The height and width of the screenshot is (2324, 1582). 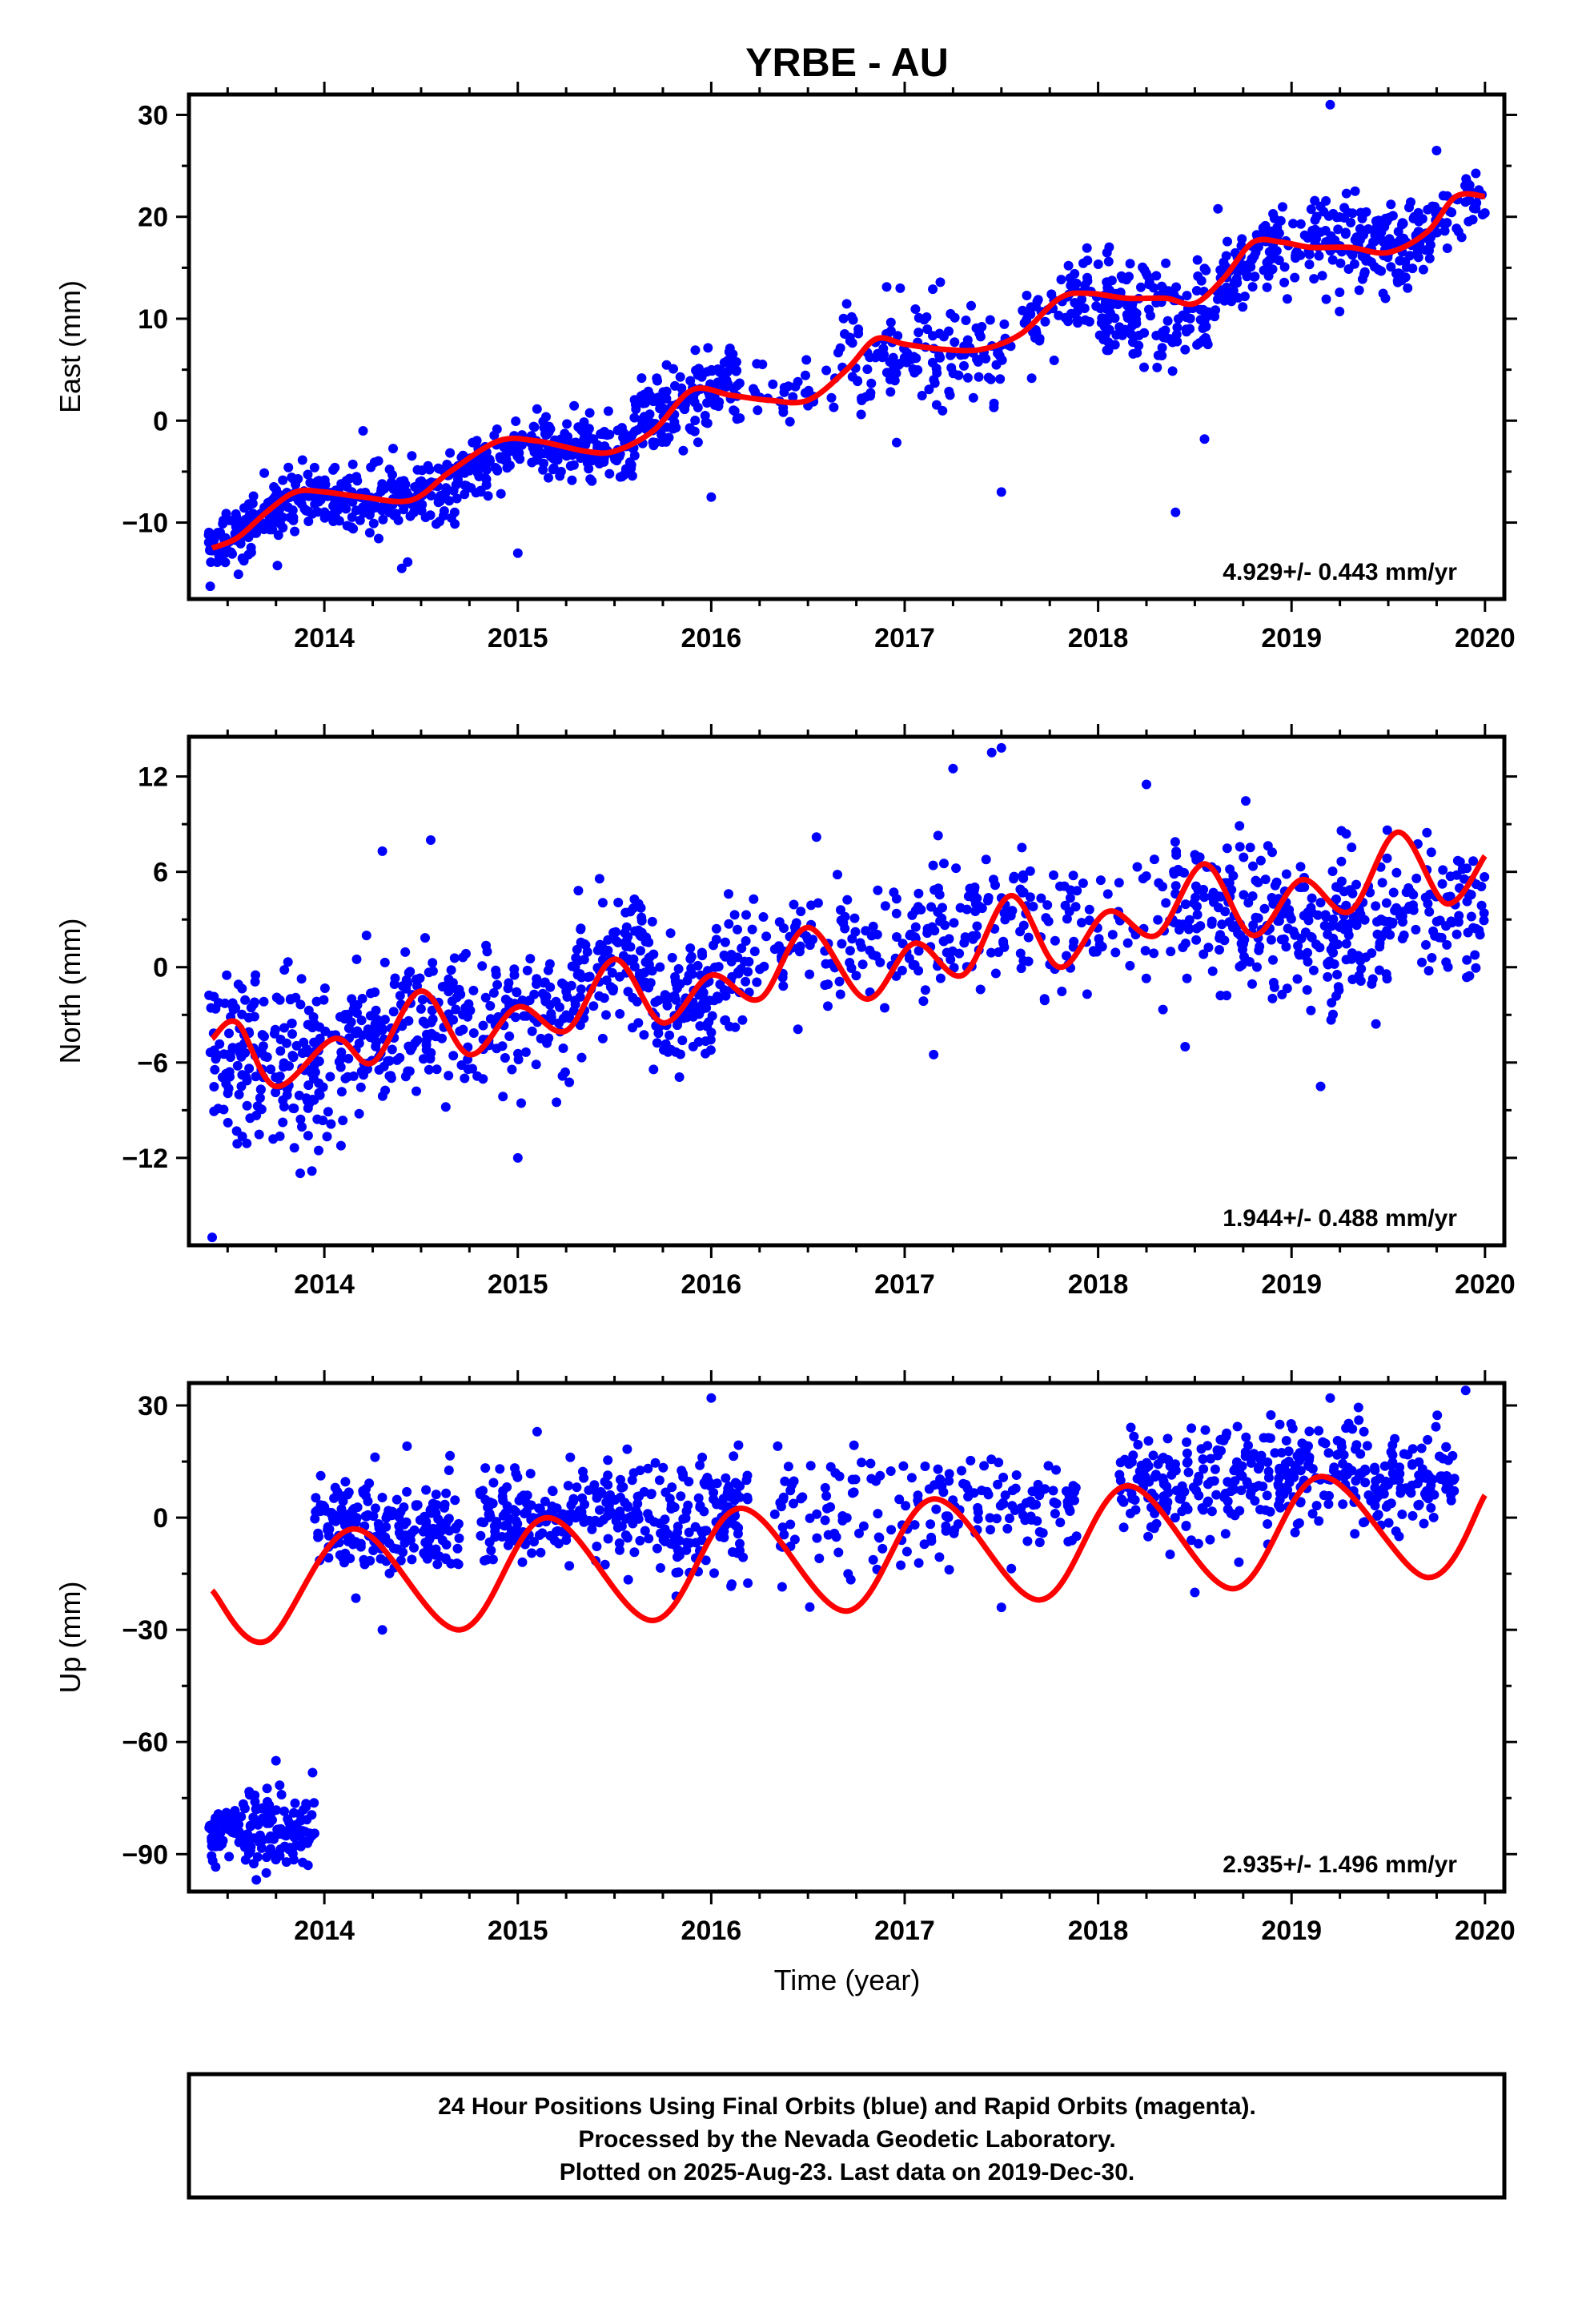 What do you see at coordinates (847, 1980) in the screenshot?
I see `x-axis-label: Time (year)` at bounding box center [847, 1980].